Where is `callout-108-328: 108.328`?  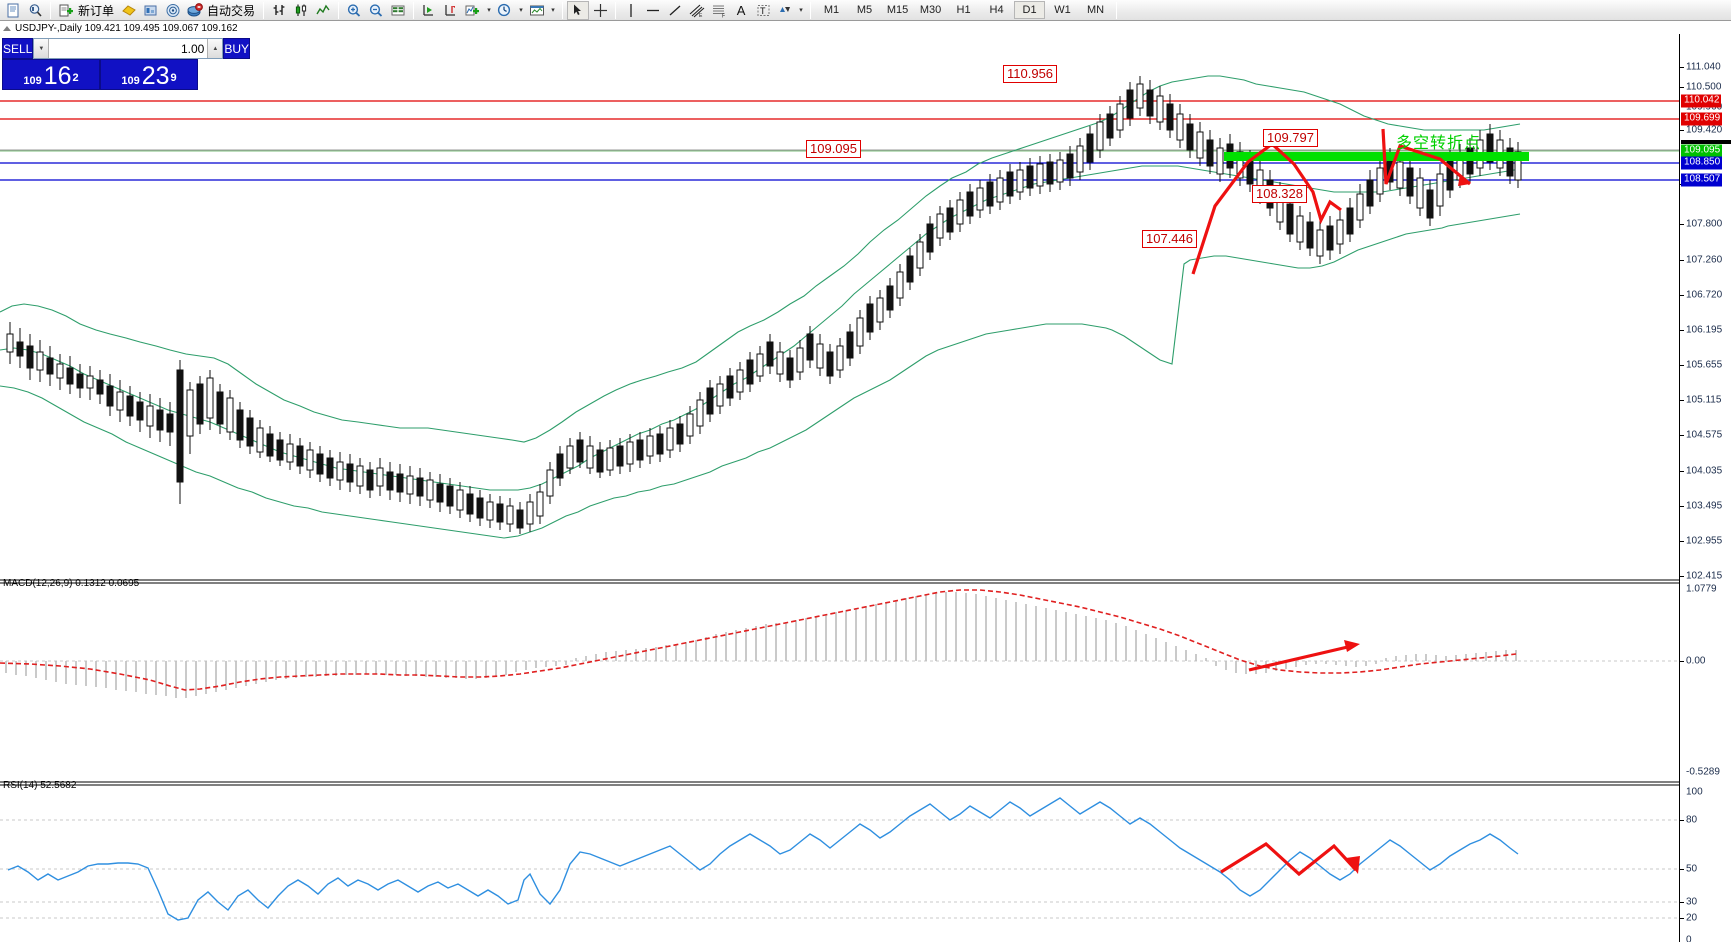 callout-108-328: 108.328 is located at coordinates (1279, 194).